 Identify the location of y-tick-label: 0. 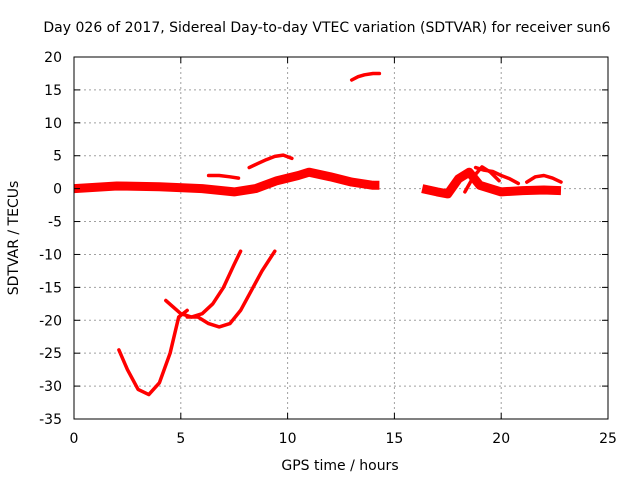
(57, 190).